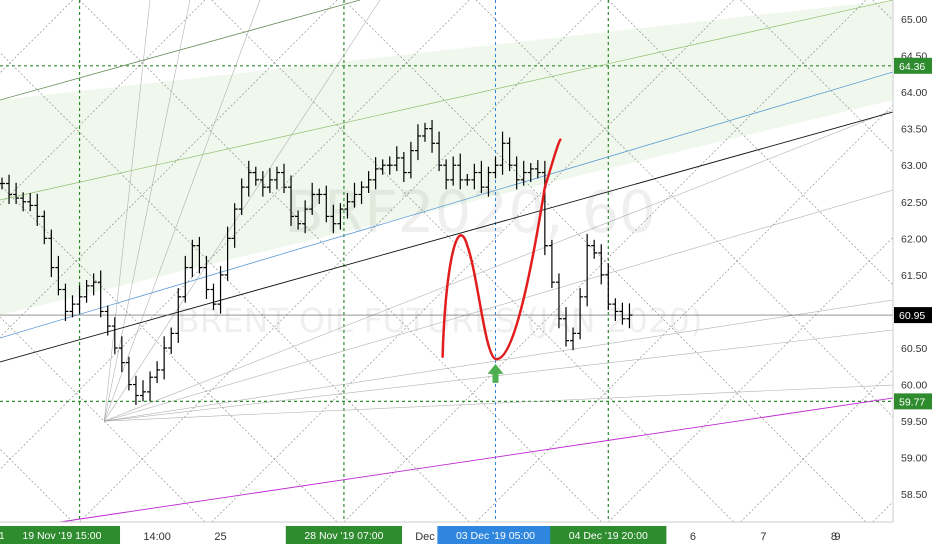 This screenshot has height=555, width=932. Describe the element at coordinates (343, 536) in the screenshot. I see `date-badge-label: 28 Nov '19 07:00` at that location.